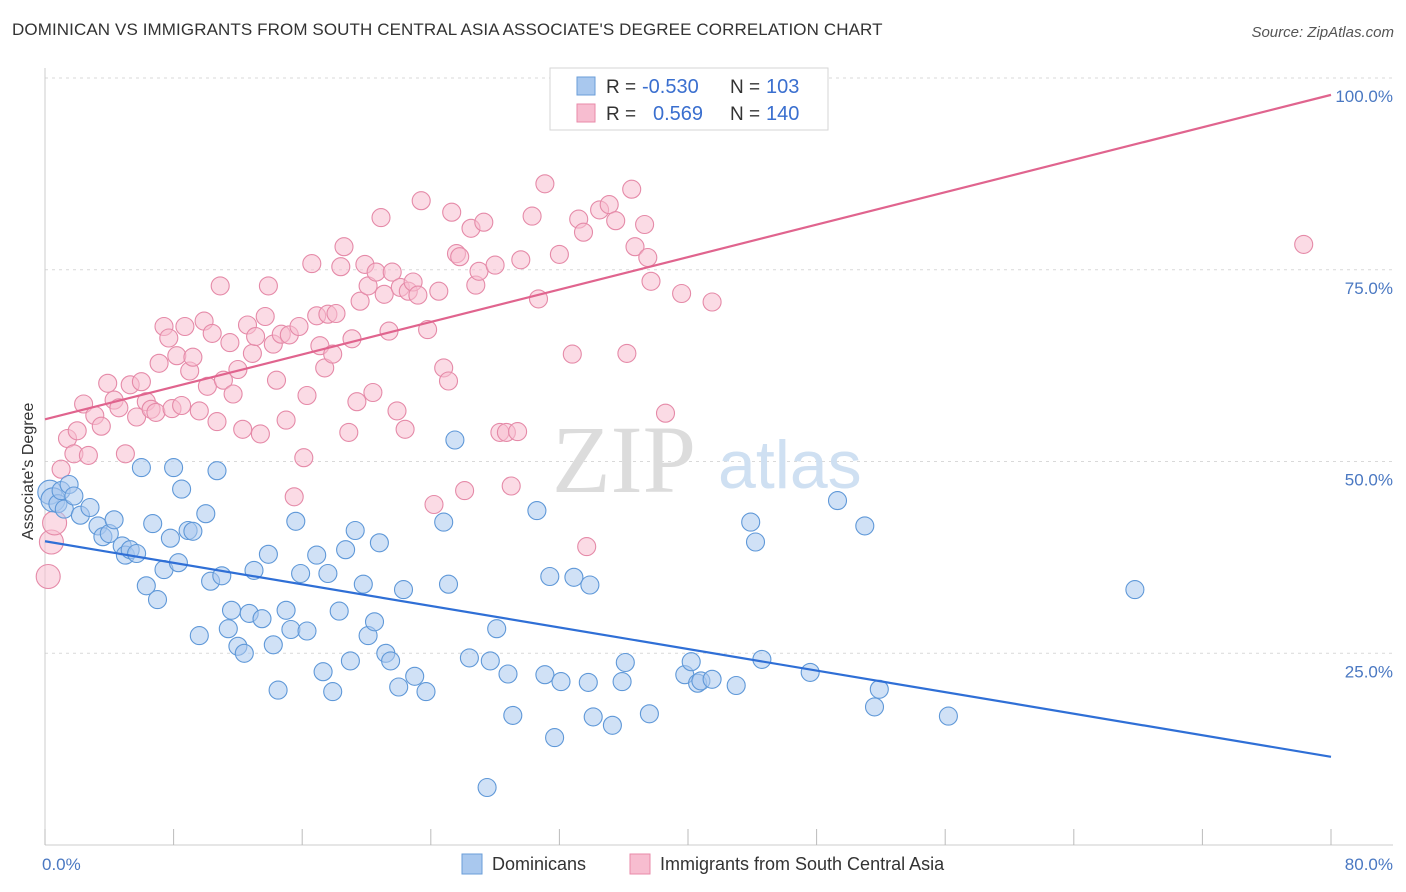  What do you see at coordinates (28, 471) in the screenshot?
I see `y-axis-label: Associate's Degree` at bounding box center [28, 471].